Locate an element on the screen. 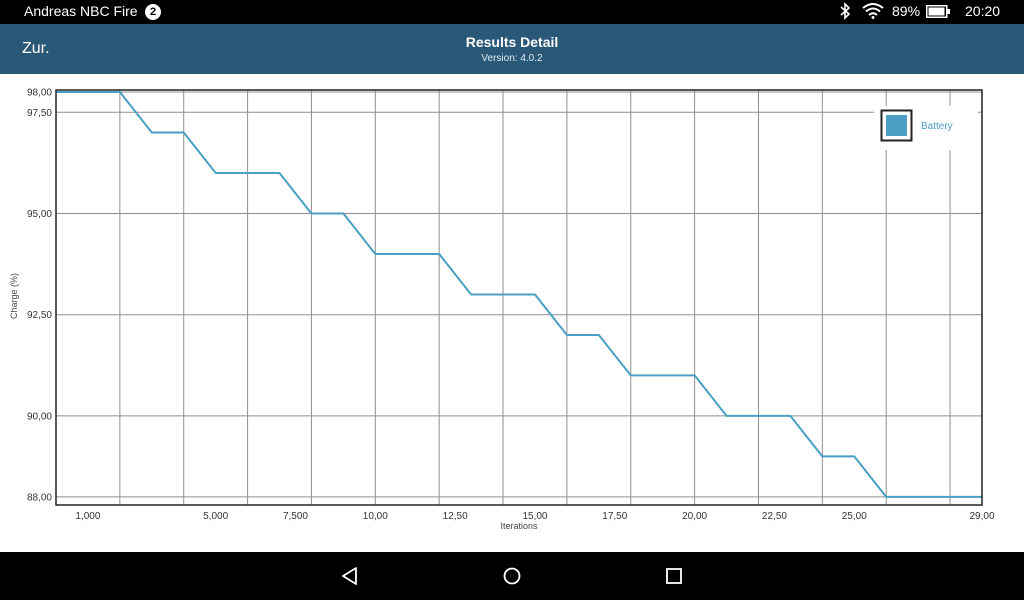 Image resolution: width=1024 pixels, height=600 pixels. y-tick-label: 95,00 is located at coordinates (39, 214).